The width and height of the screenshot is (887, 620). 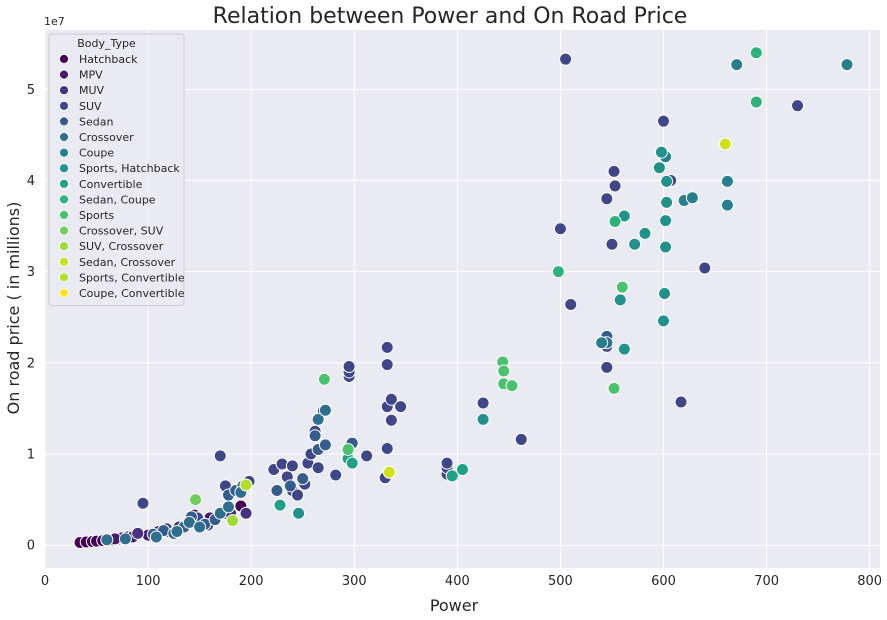 I want to click on legend-label: Sedan, Crossover, so click(x=127, y=262).